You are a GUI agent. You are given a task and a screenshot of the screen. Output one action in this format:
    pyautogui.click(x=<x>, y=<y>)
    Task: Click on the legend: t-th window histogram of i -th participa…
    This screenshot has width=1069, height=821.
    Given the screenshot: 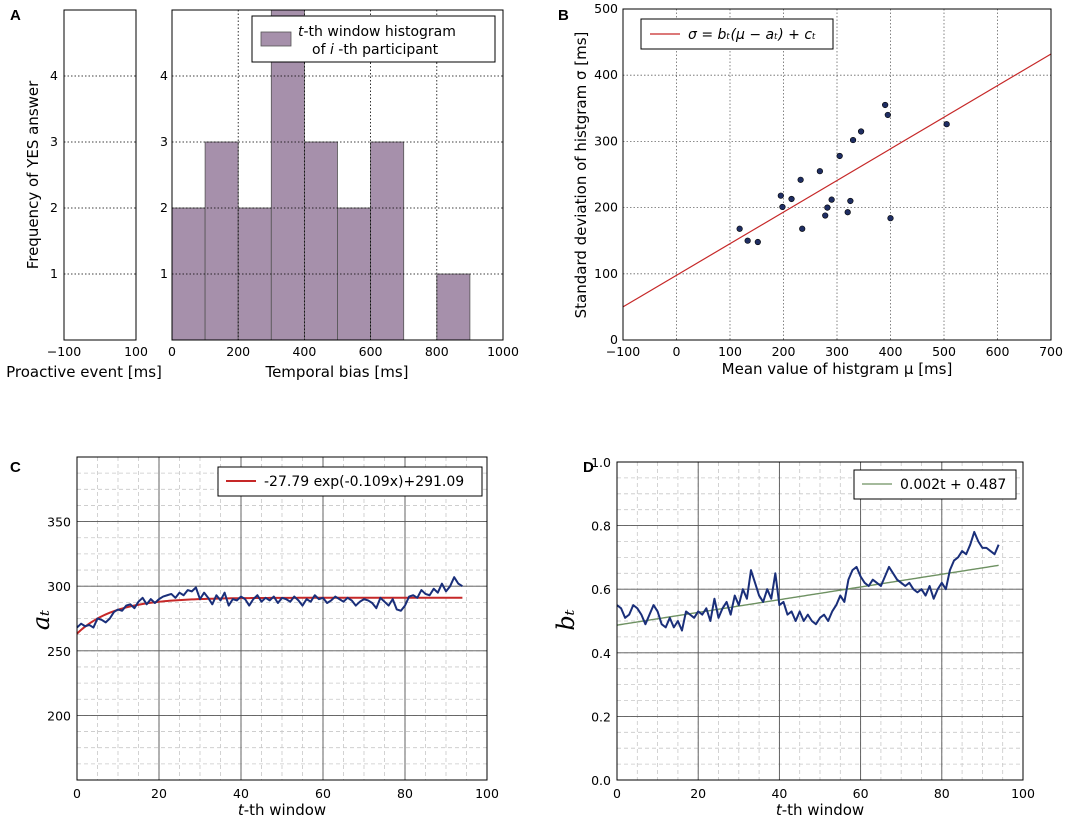 What is the action you would take?
    pyautogui.click(x=373, y=39)
    